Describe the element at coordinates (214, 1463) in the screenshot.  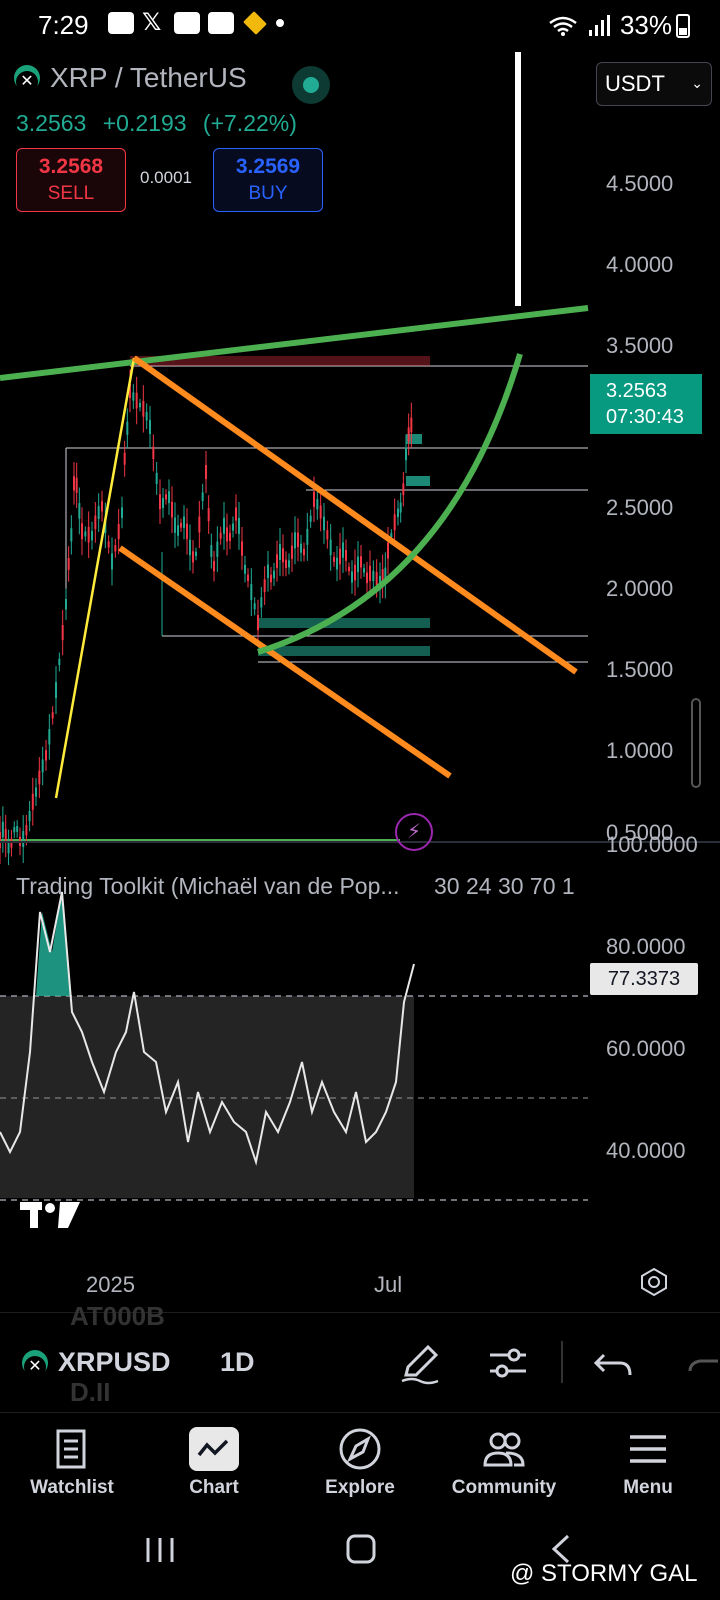
I see `nav-chart: Chart` at that location.